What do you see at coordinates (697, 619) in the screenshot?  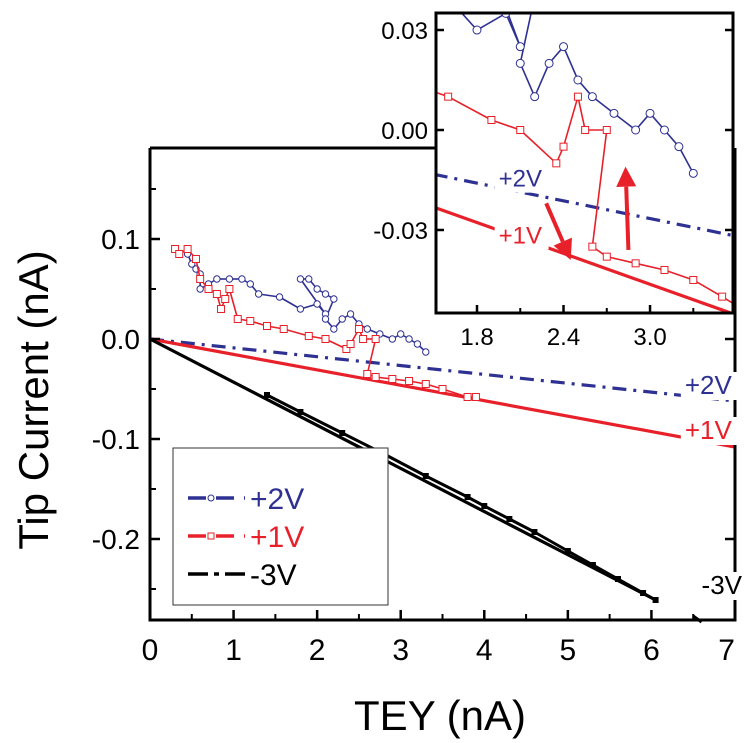 I see `series-line-m3V-tail` at bounding box center [697, 619].